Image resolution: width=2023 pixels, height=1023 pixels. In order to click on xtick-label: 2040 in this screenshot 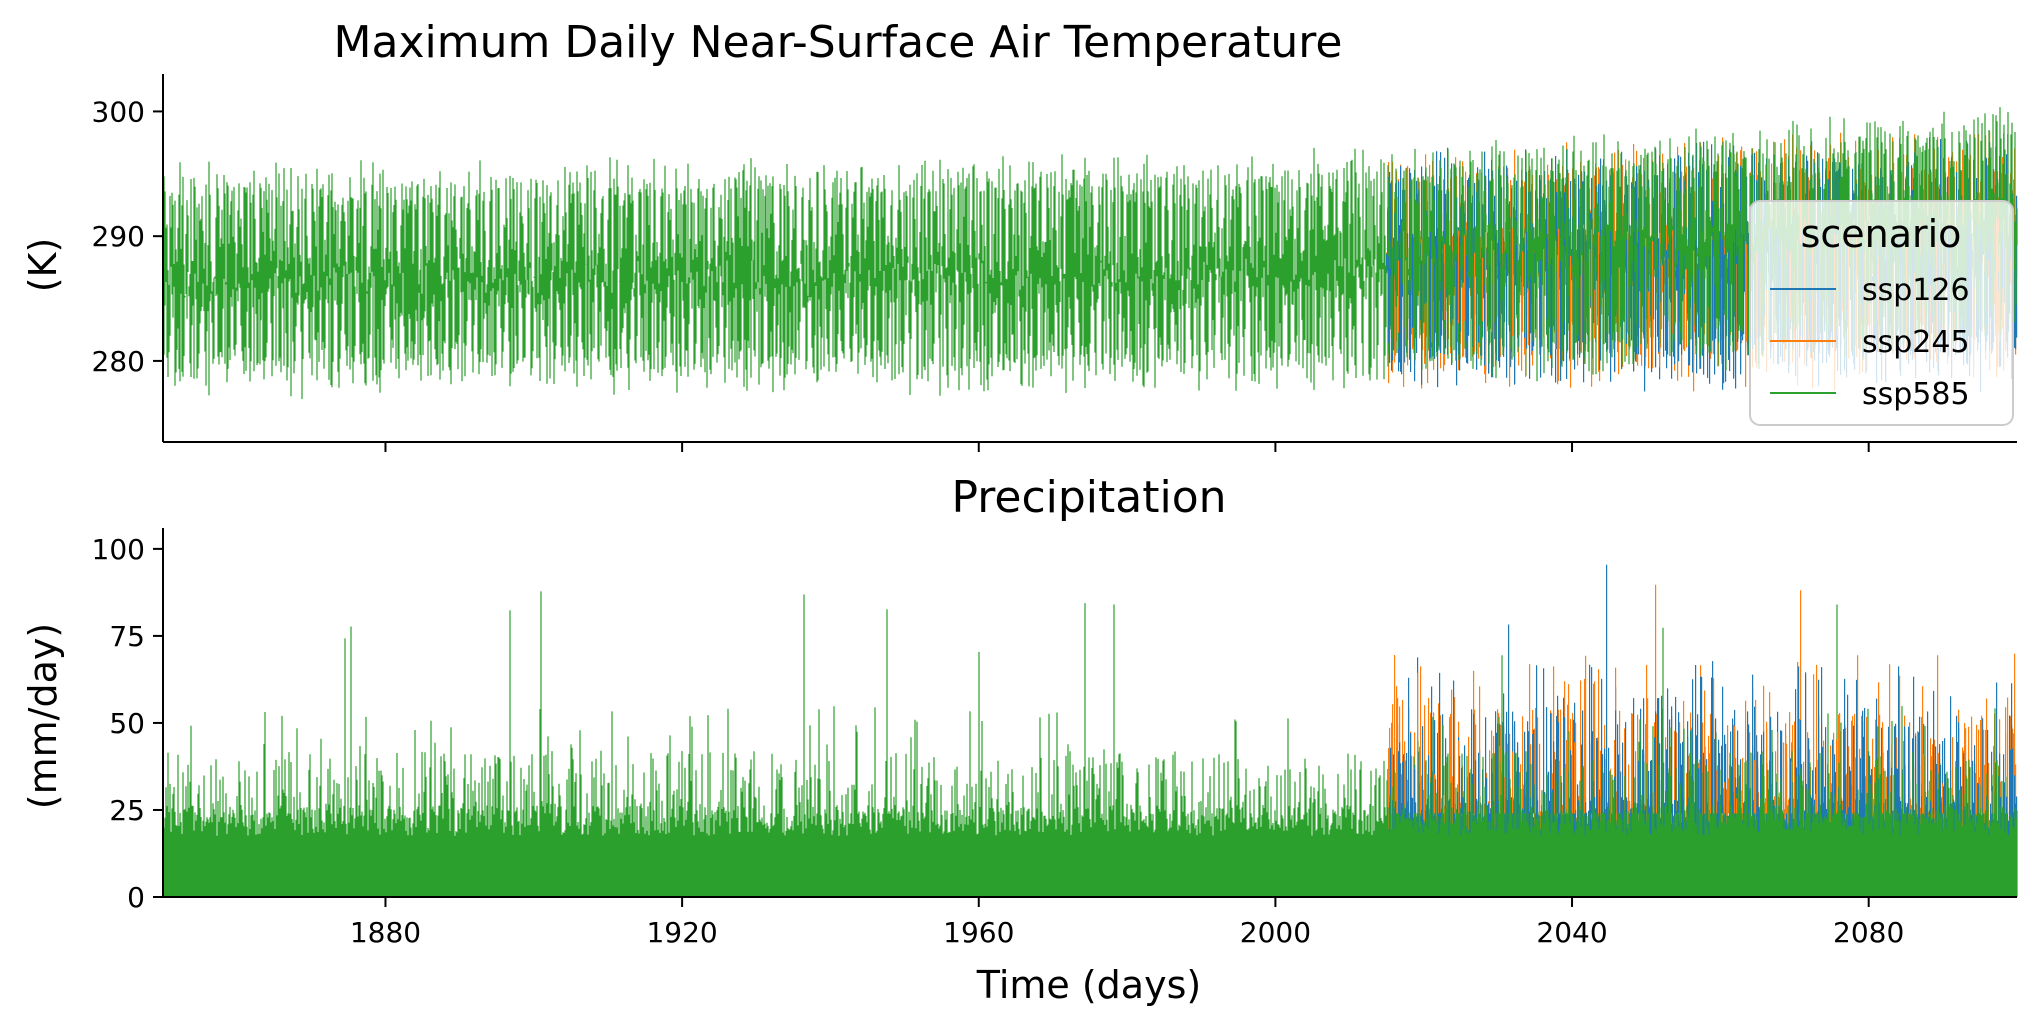, I will do `click(1571, 932)`.